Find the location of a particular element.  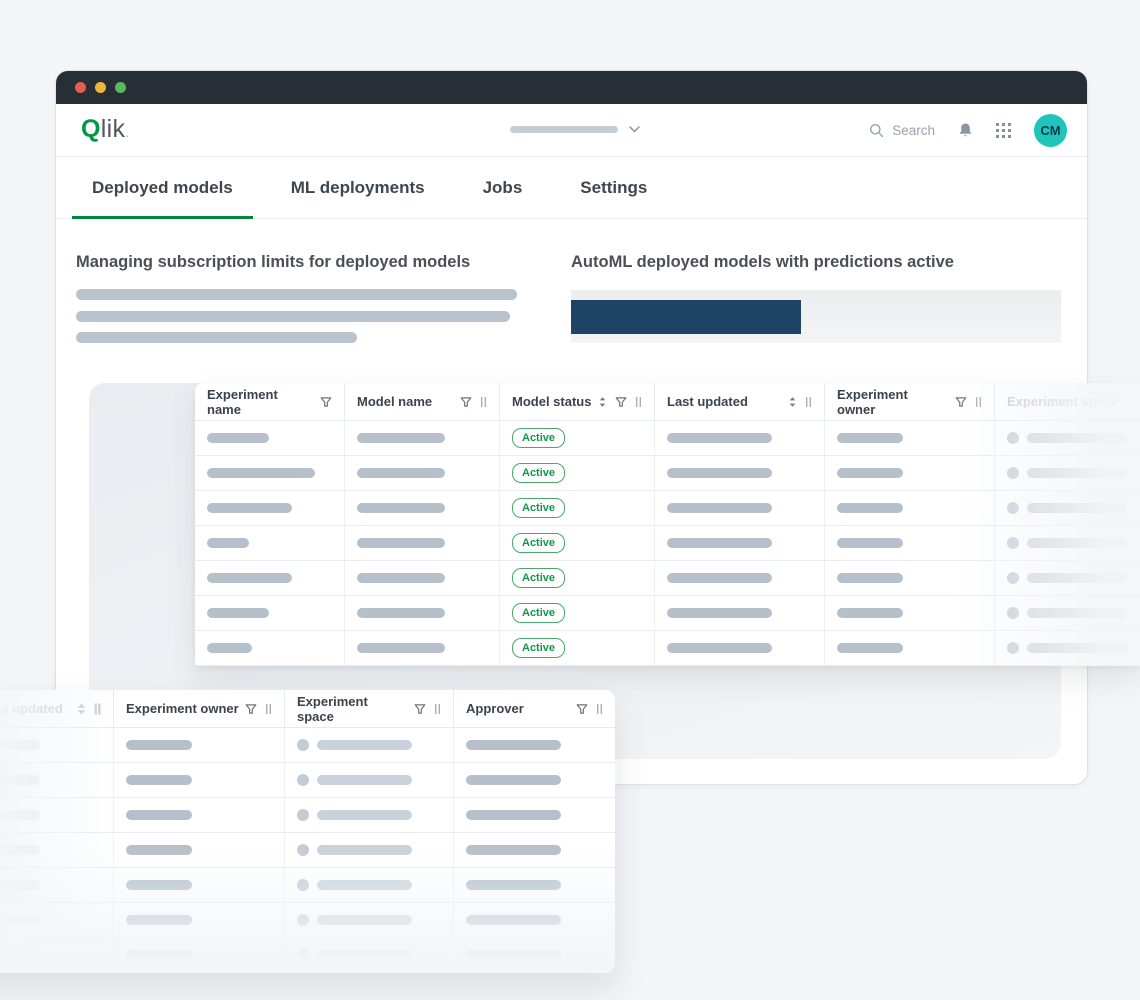

user-avatar: CM is located at coordinates (1050, 130).